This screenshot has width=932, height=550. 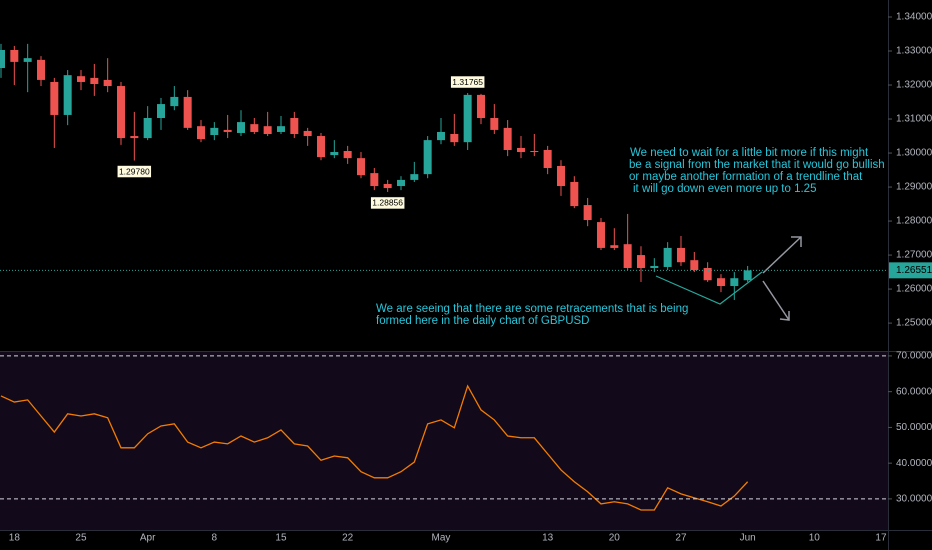 I want to click on y-tick-label: 30.0000, so click(x=914, y=499).